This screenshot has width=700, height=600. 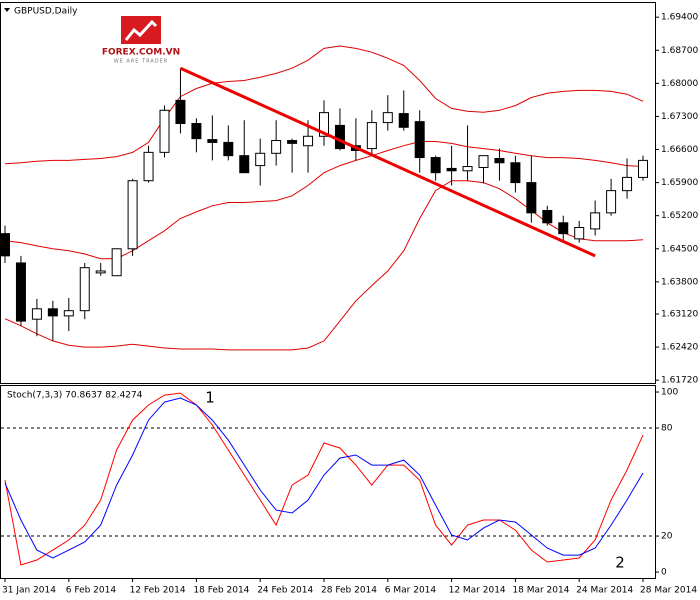 I want to click on x-tick-label: 28 Feb 2014, so click(x=349, y=591).